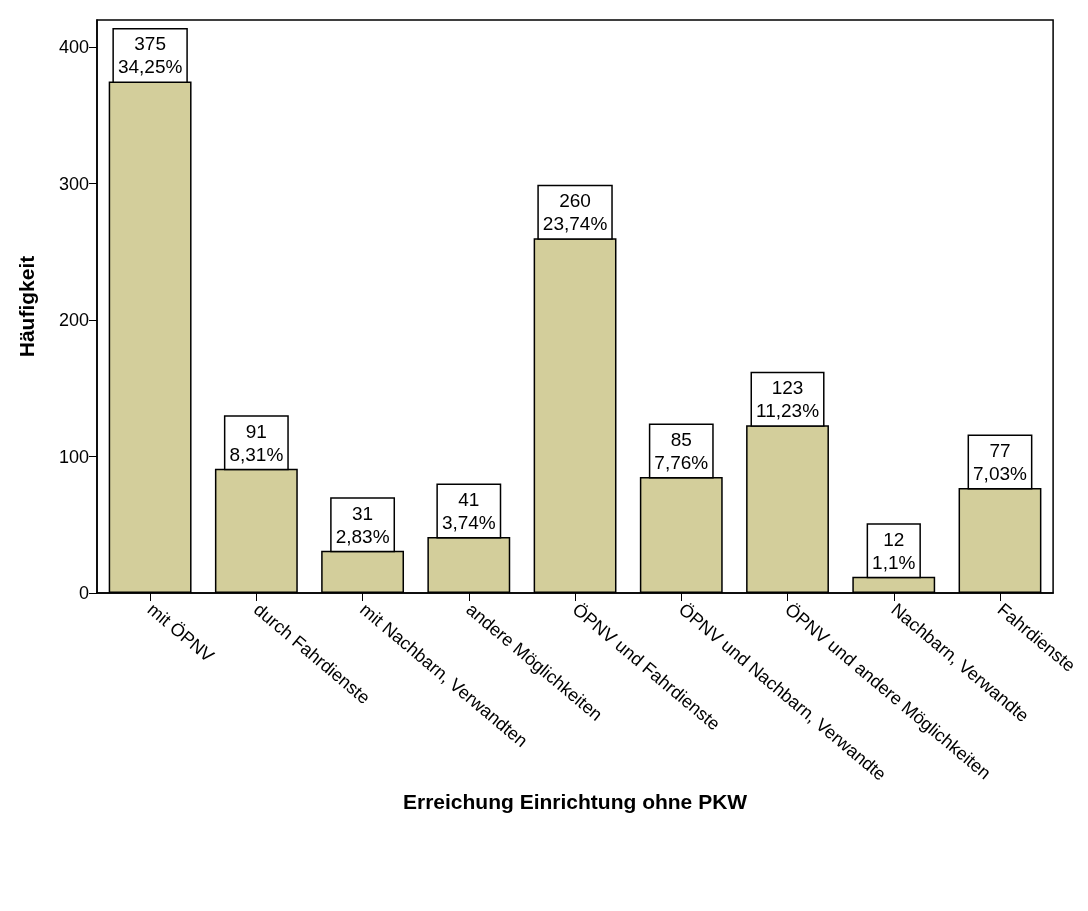 The height and width of the screenshot is (911, 1088). I want to click on data-label: 123 11,23%, so click(788, 399).